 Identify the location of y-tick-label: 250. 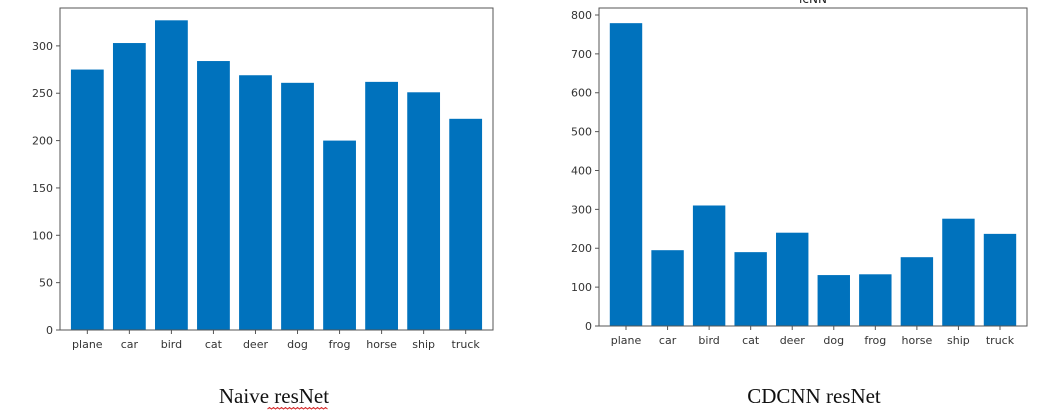
(42, 93).